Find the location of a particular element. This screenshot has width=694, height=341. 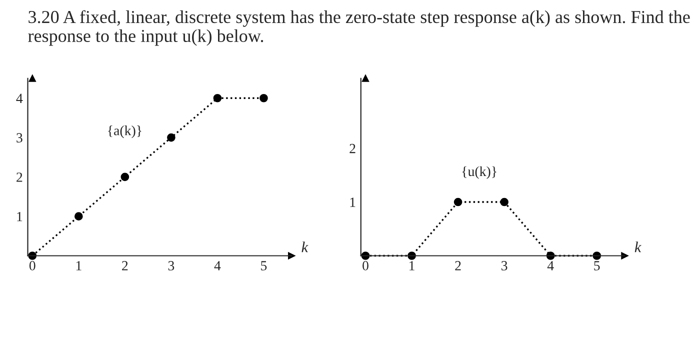

y-tick-label: 4 is located at coordinates (19, 98).